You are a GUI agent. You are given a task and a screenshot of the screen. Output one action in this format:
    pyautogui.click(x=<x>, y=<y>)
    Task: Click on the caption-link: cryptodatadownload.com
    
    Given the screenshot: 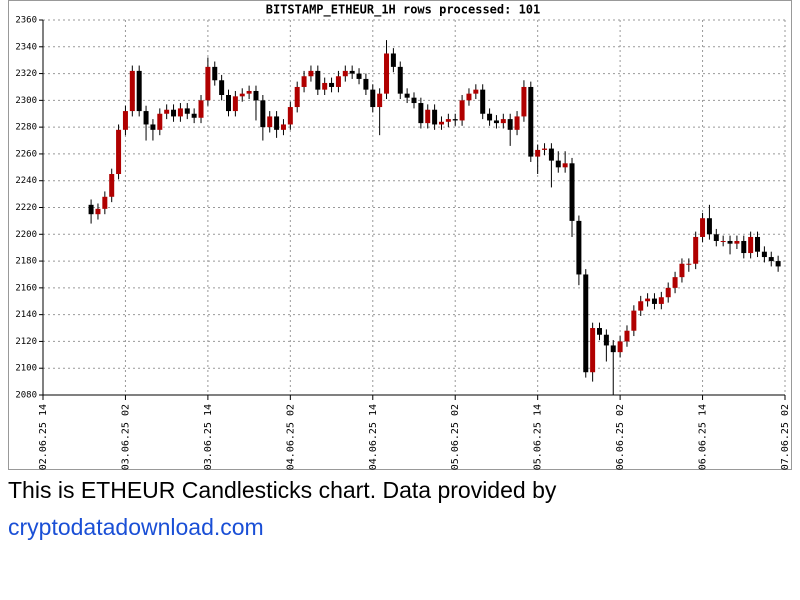 What is the action you would take?
    pyautogui.click(x=136, y=527)
    